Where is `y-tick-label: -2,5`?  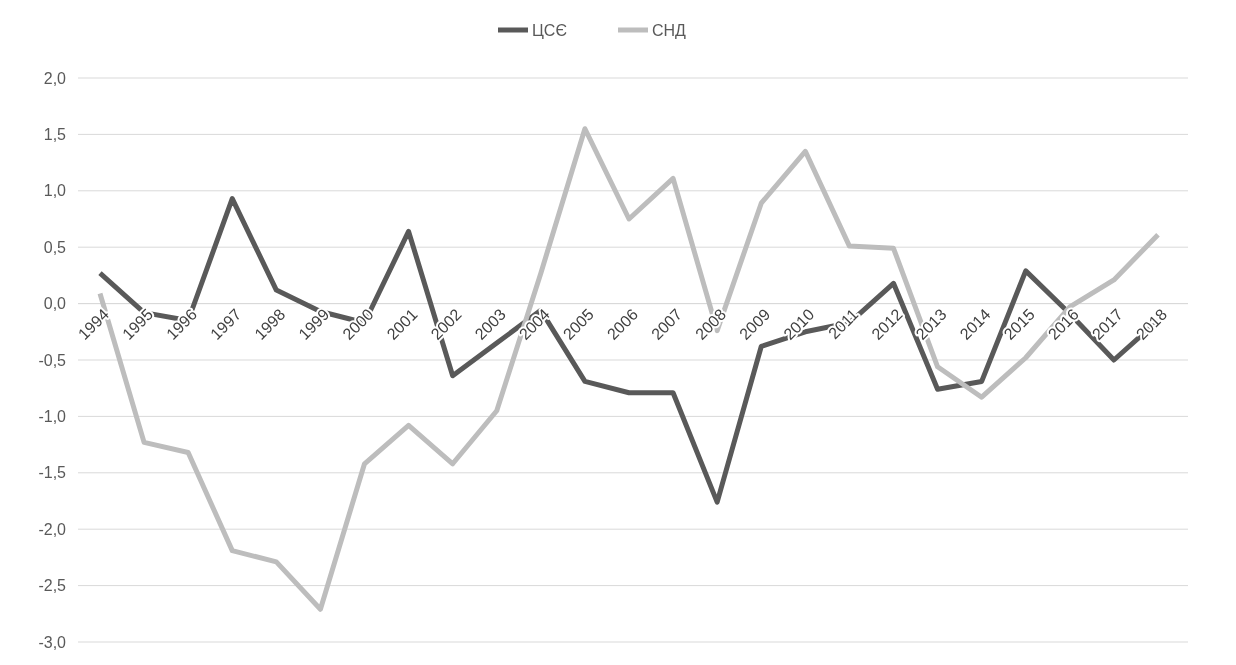 y-tick-label: -2,5 is located at coordinates (52, 586).